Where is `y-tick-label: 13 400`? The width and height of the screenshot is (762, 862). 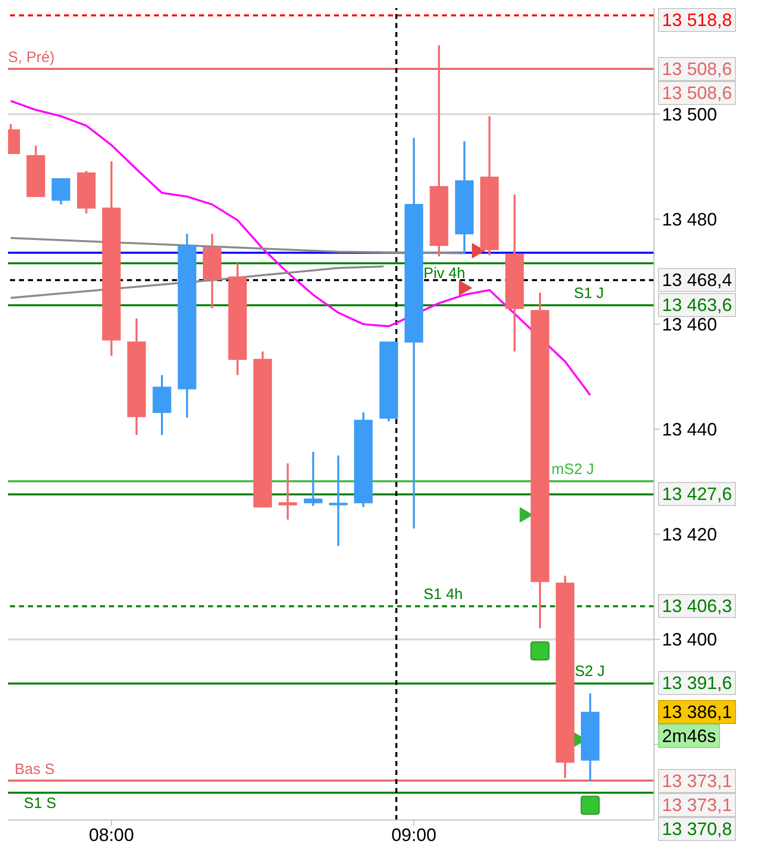
y-tick-label: 13 400 is located at coordinates (690, 640).